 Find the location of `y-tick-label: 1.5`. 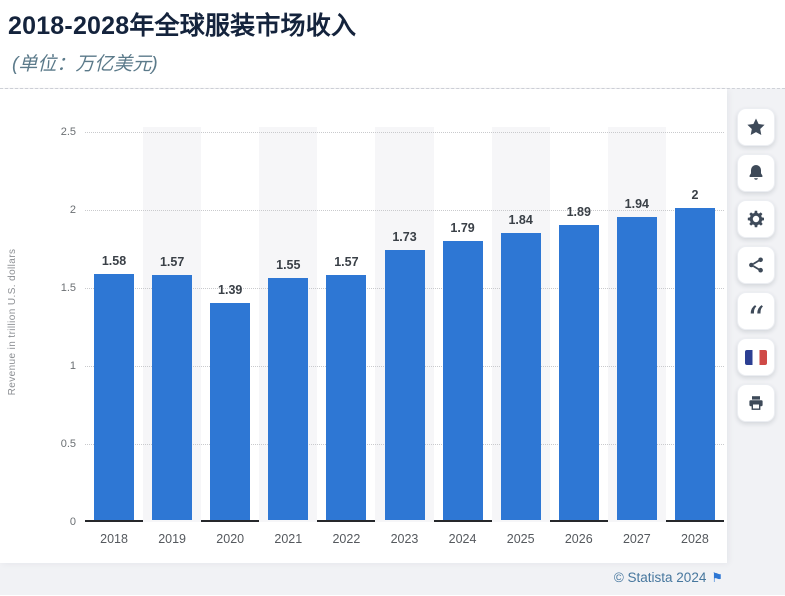

y-tick-label: 1.5 is located at coordinates (68, 288).